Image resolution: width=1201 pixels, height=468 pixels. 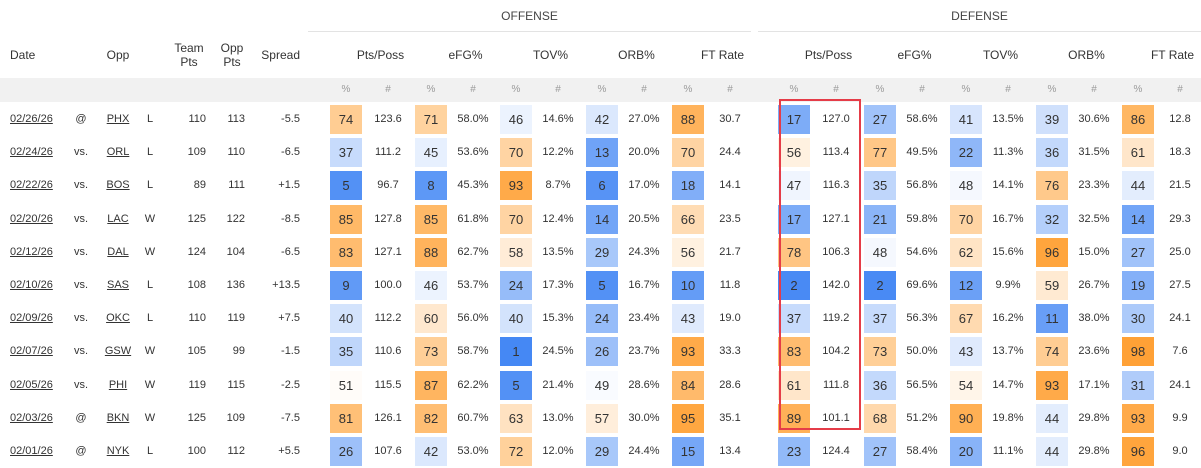 I want to click on off-value-cell: 23.7%, so click(x=644, y=351).